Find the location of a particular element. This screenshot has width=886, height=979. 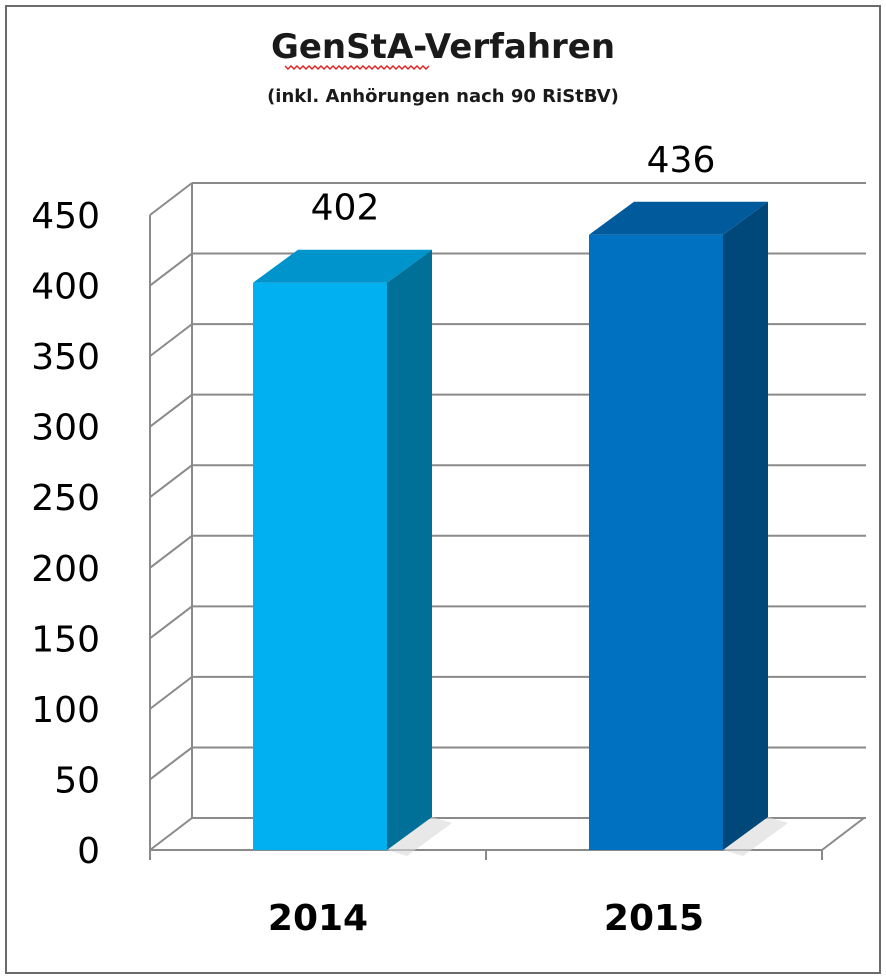

y-tick-label: 400 is located at coordinates (65, 287).